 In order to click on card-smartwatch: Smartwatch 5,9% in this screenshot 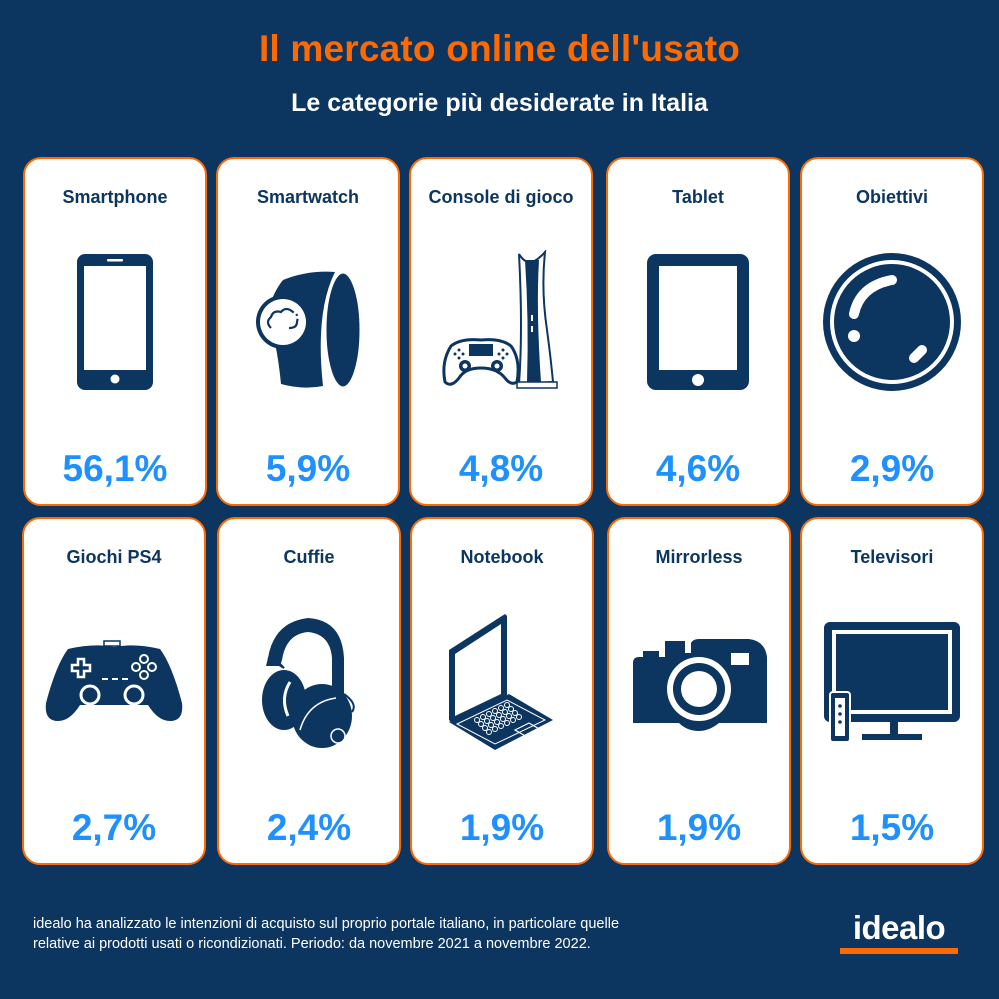, I will do `click(308, 331)`.